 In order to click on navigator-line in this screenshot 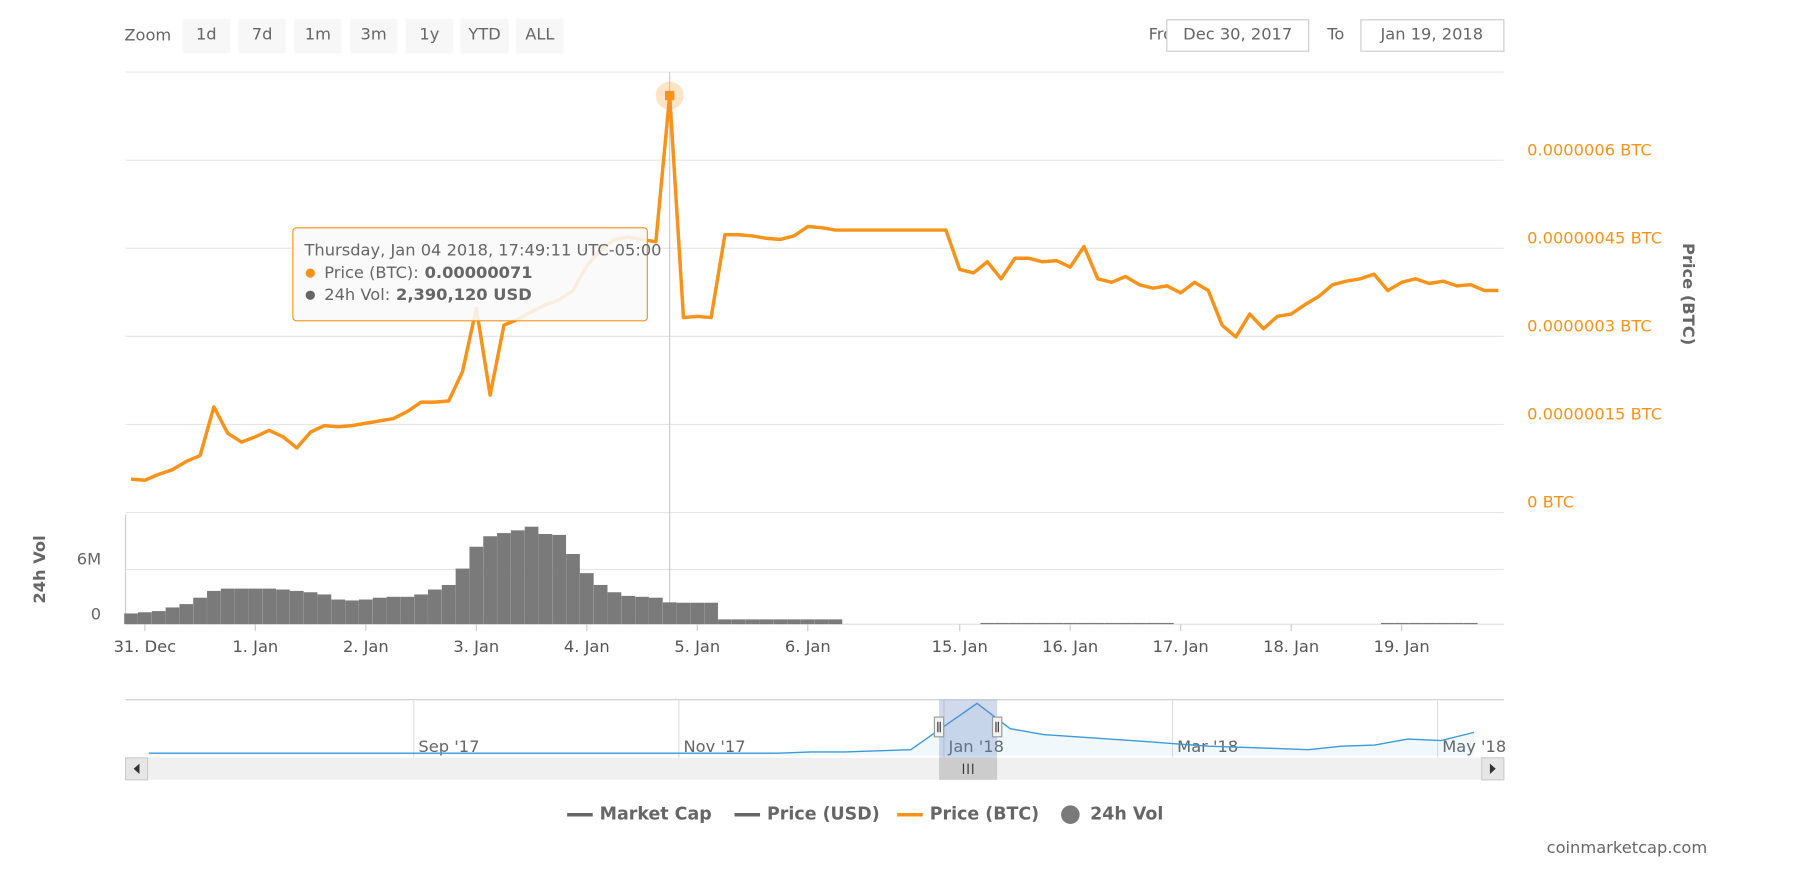, I will do `click(811, 728)`.